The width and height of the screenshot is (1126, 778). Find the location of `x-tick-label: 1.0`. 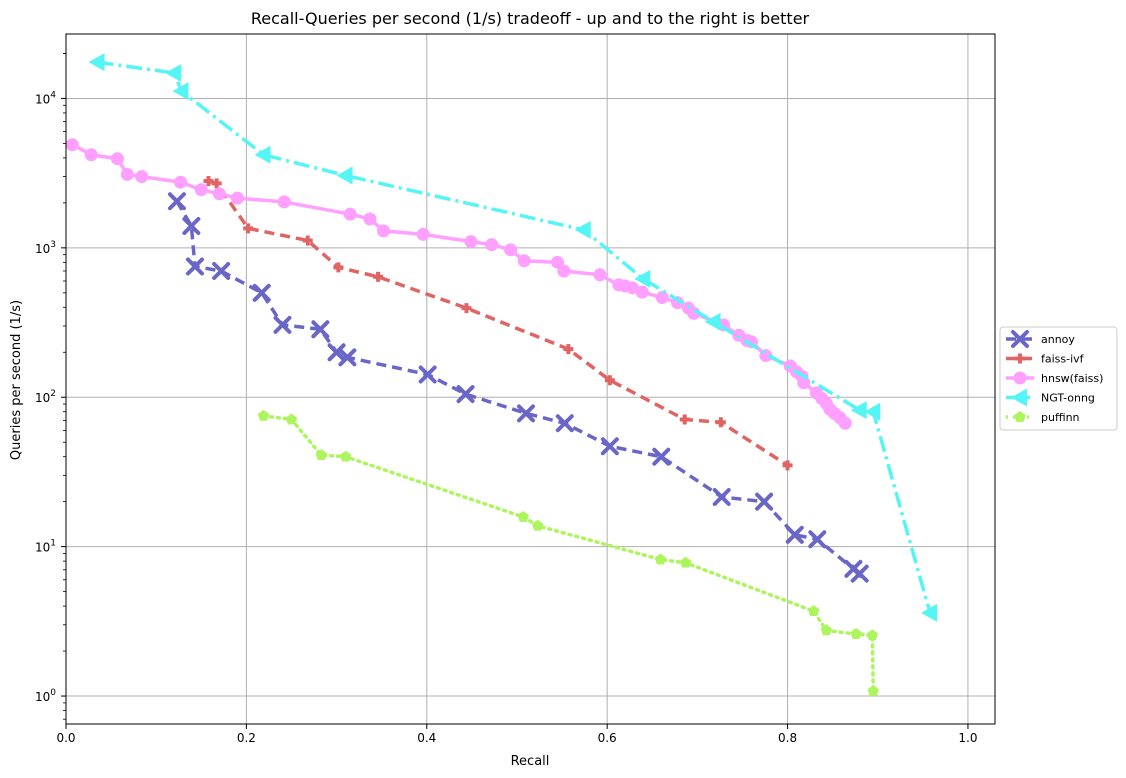

x-tick-label: 1.0 is located at coordinates (967, 738).